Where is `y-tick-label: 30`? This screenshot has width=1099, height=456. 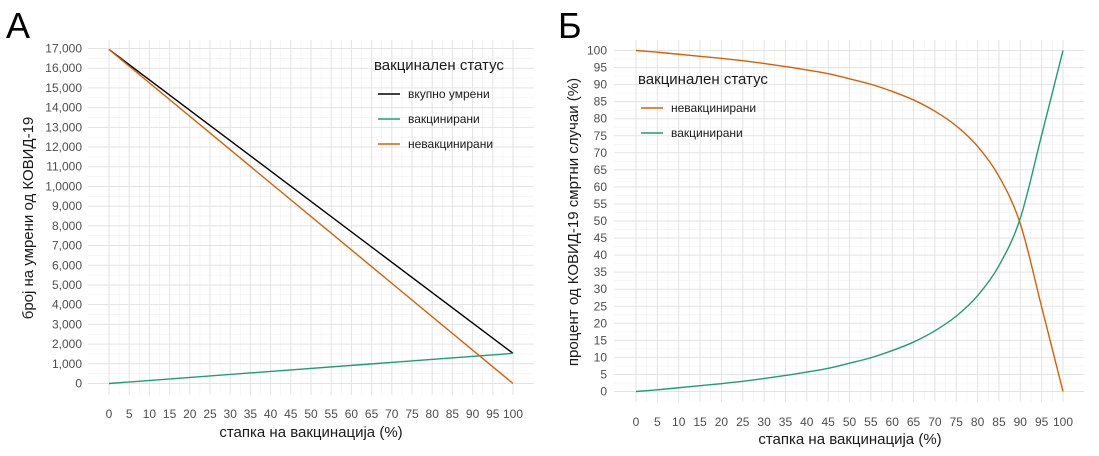
y-tick-label: 30 is located at coordinates (601, 289).